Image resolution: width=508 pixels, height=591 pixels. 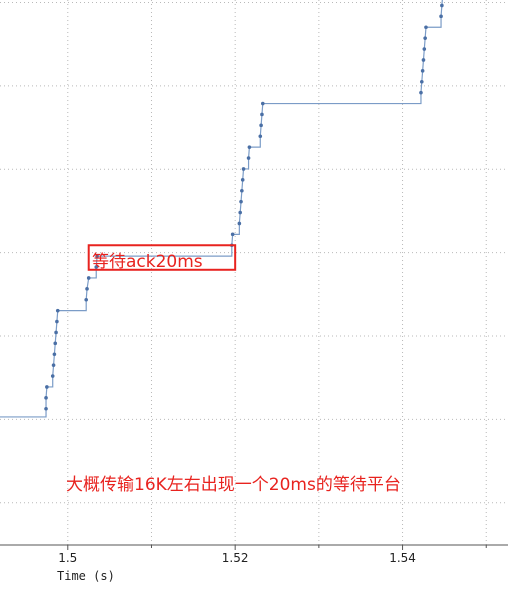 I want to click on plateau-summary-annotation: 大概传输16K左右出现一个20ms的等待平台, so click(x=233, y=485).